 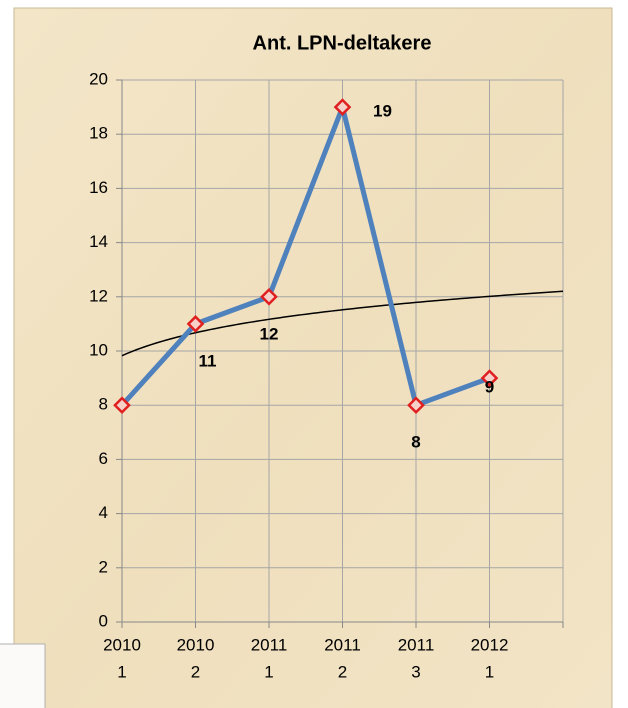 I want to click on y-tick-label: 6, so click(x=103, y=458).